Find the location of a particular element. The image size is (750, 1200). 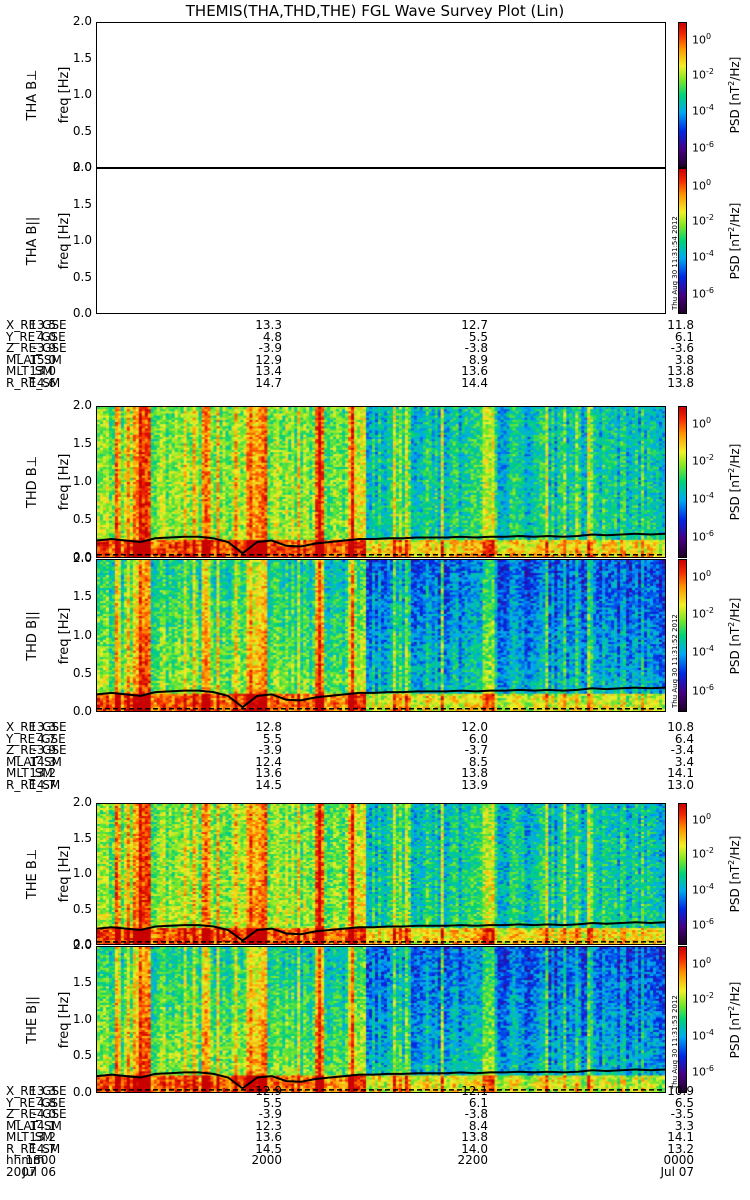

ephemeris-row: MLAT_SM 15.0 12.9 8.9 3.8 is located at coordinates (347, 359).